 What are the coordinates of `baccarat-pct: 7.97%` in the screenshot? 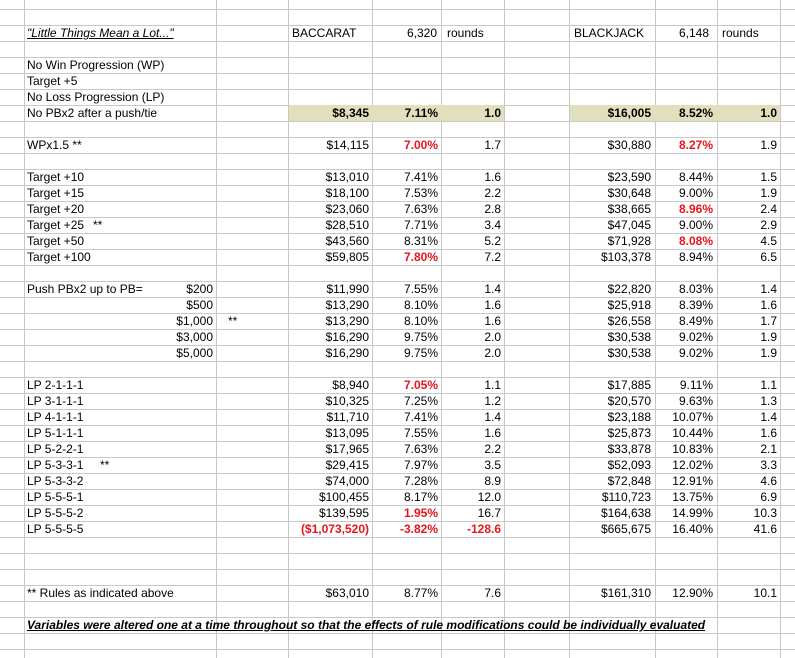 It's located at (420, 465).